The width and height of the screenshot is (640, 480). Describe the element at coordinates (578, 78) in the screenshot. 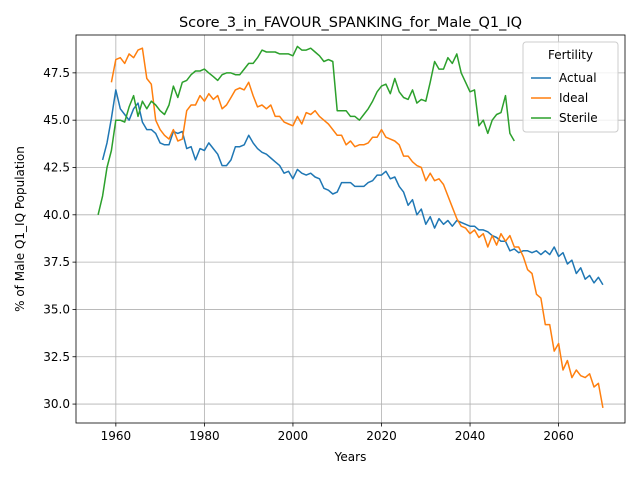

I see `legend-label-actual: Actual` at that location.